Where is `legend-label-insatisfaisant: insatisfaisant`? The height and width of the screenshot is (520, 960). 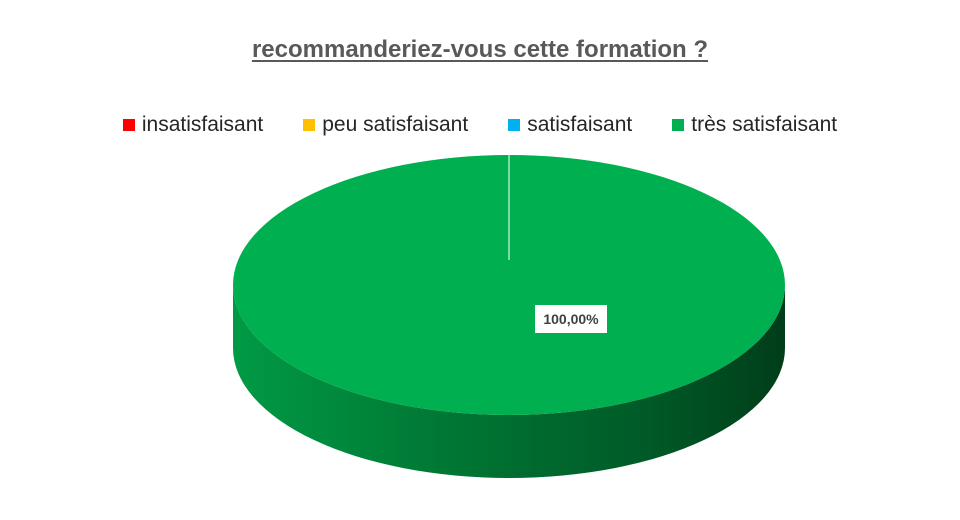 legend-label-insatisfaisant: insatisfaisant is located at coordinates (202, 124).